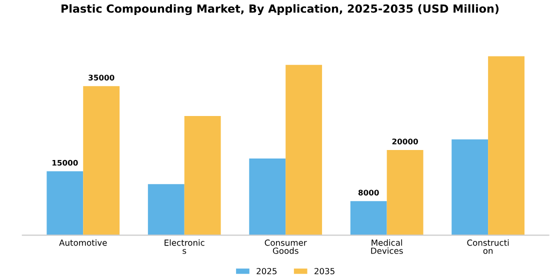  Describe the element at coordinates (83, 242) in the screenshot. I see `x-tick-label: Automotive` at that location.